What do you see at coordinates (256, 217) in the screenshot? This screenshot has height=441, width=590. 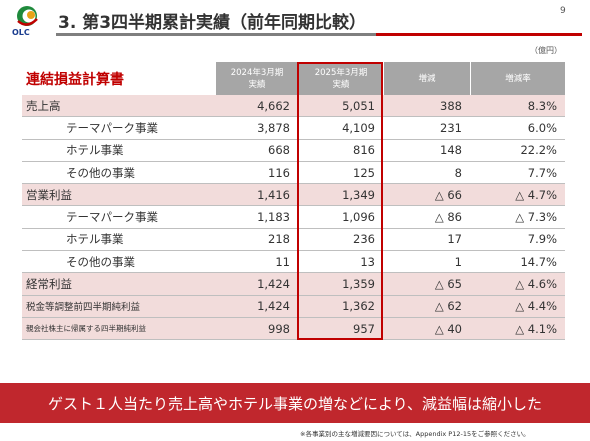 I see `value-cell: 1,183` at bounding box center [256, 217].